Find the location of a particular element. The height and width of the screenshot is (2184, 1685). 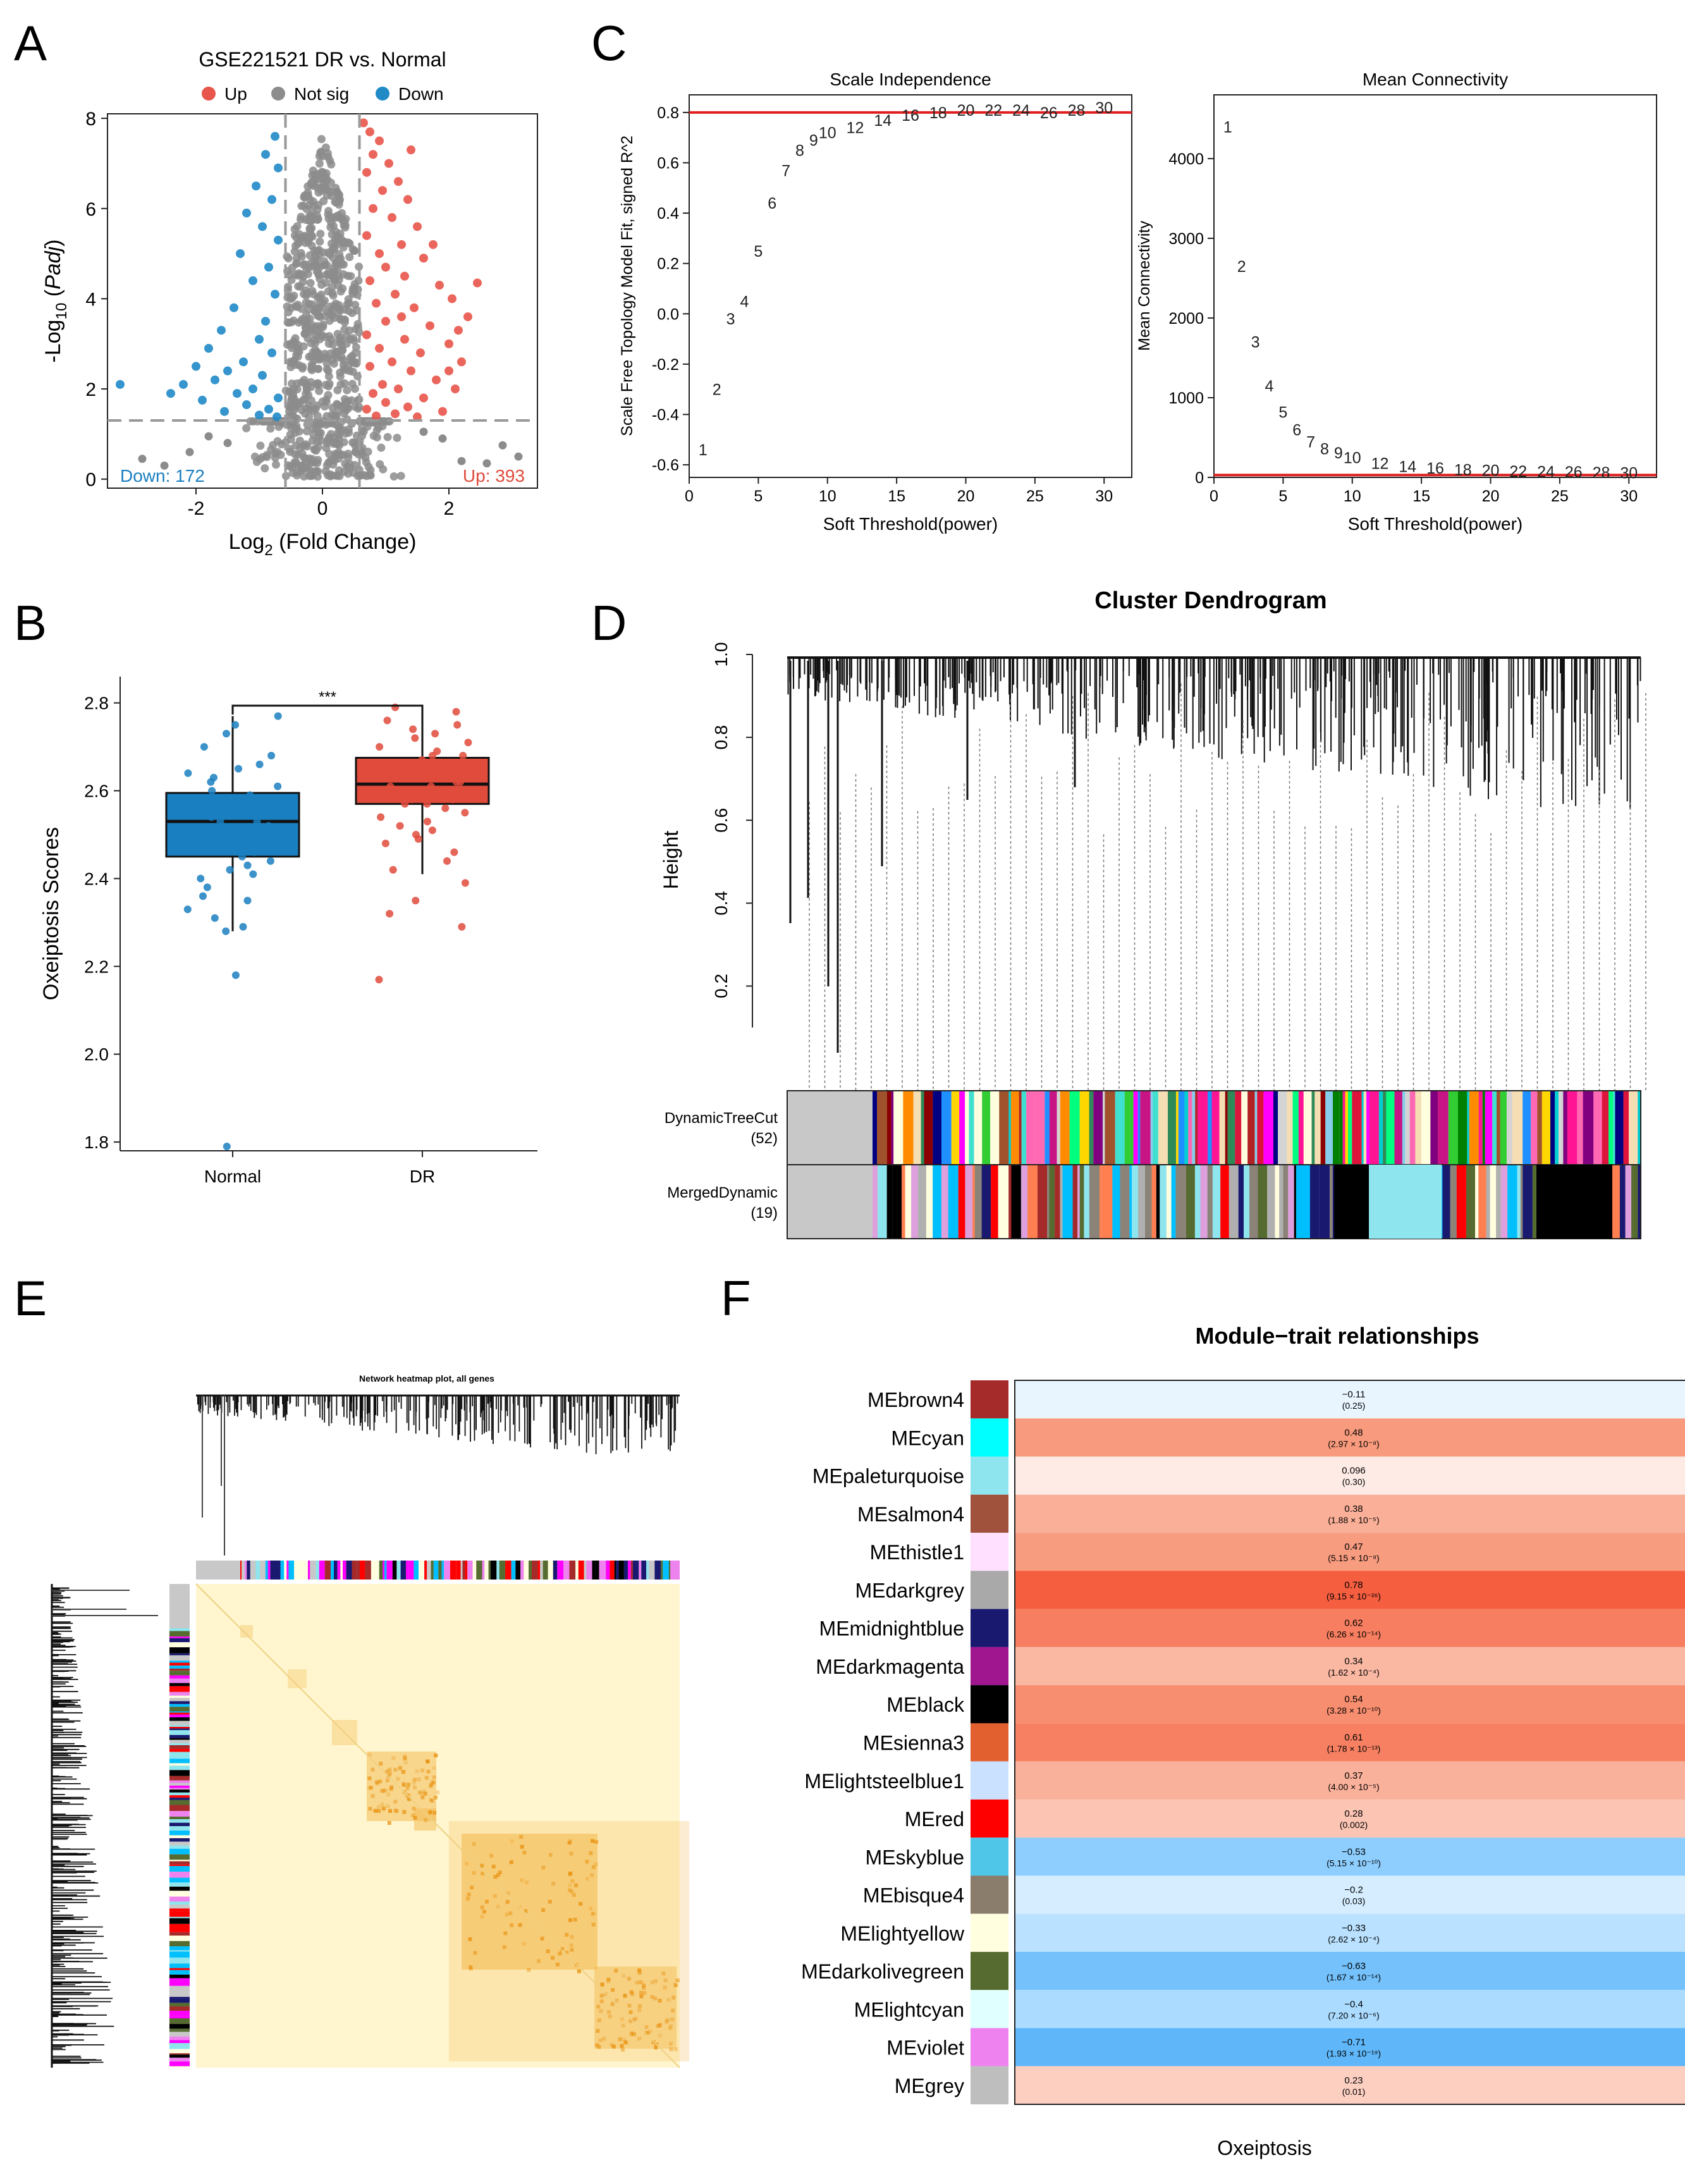

p-value: (0.002) is located at coordinates (1354, 1825).